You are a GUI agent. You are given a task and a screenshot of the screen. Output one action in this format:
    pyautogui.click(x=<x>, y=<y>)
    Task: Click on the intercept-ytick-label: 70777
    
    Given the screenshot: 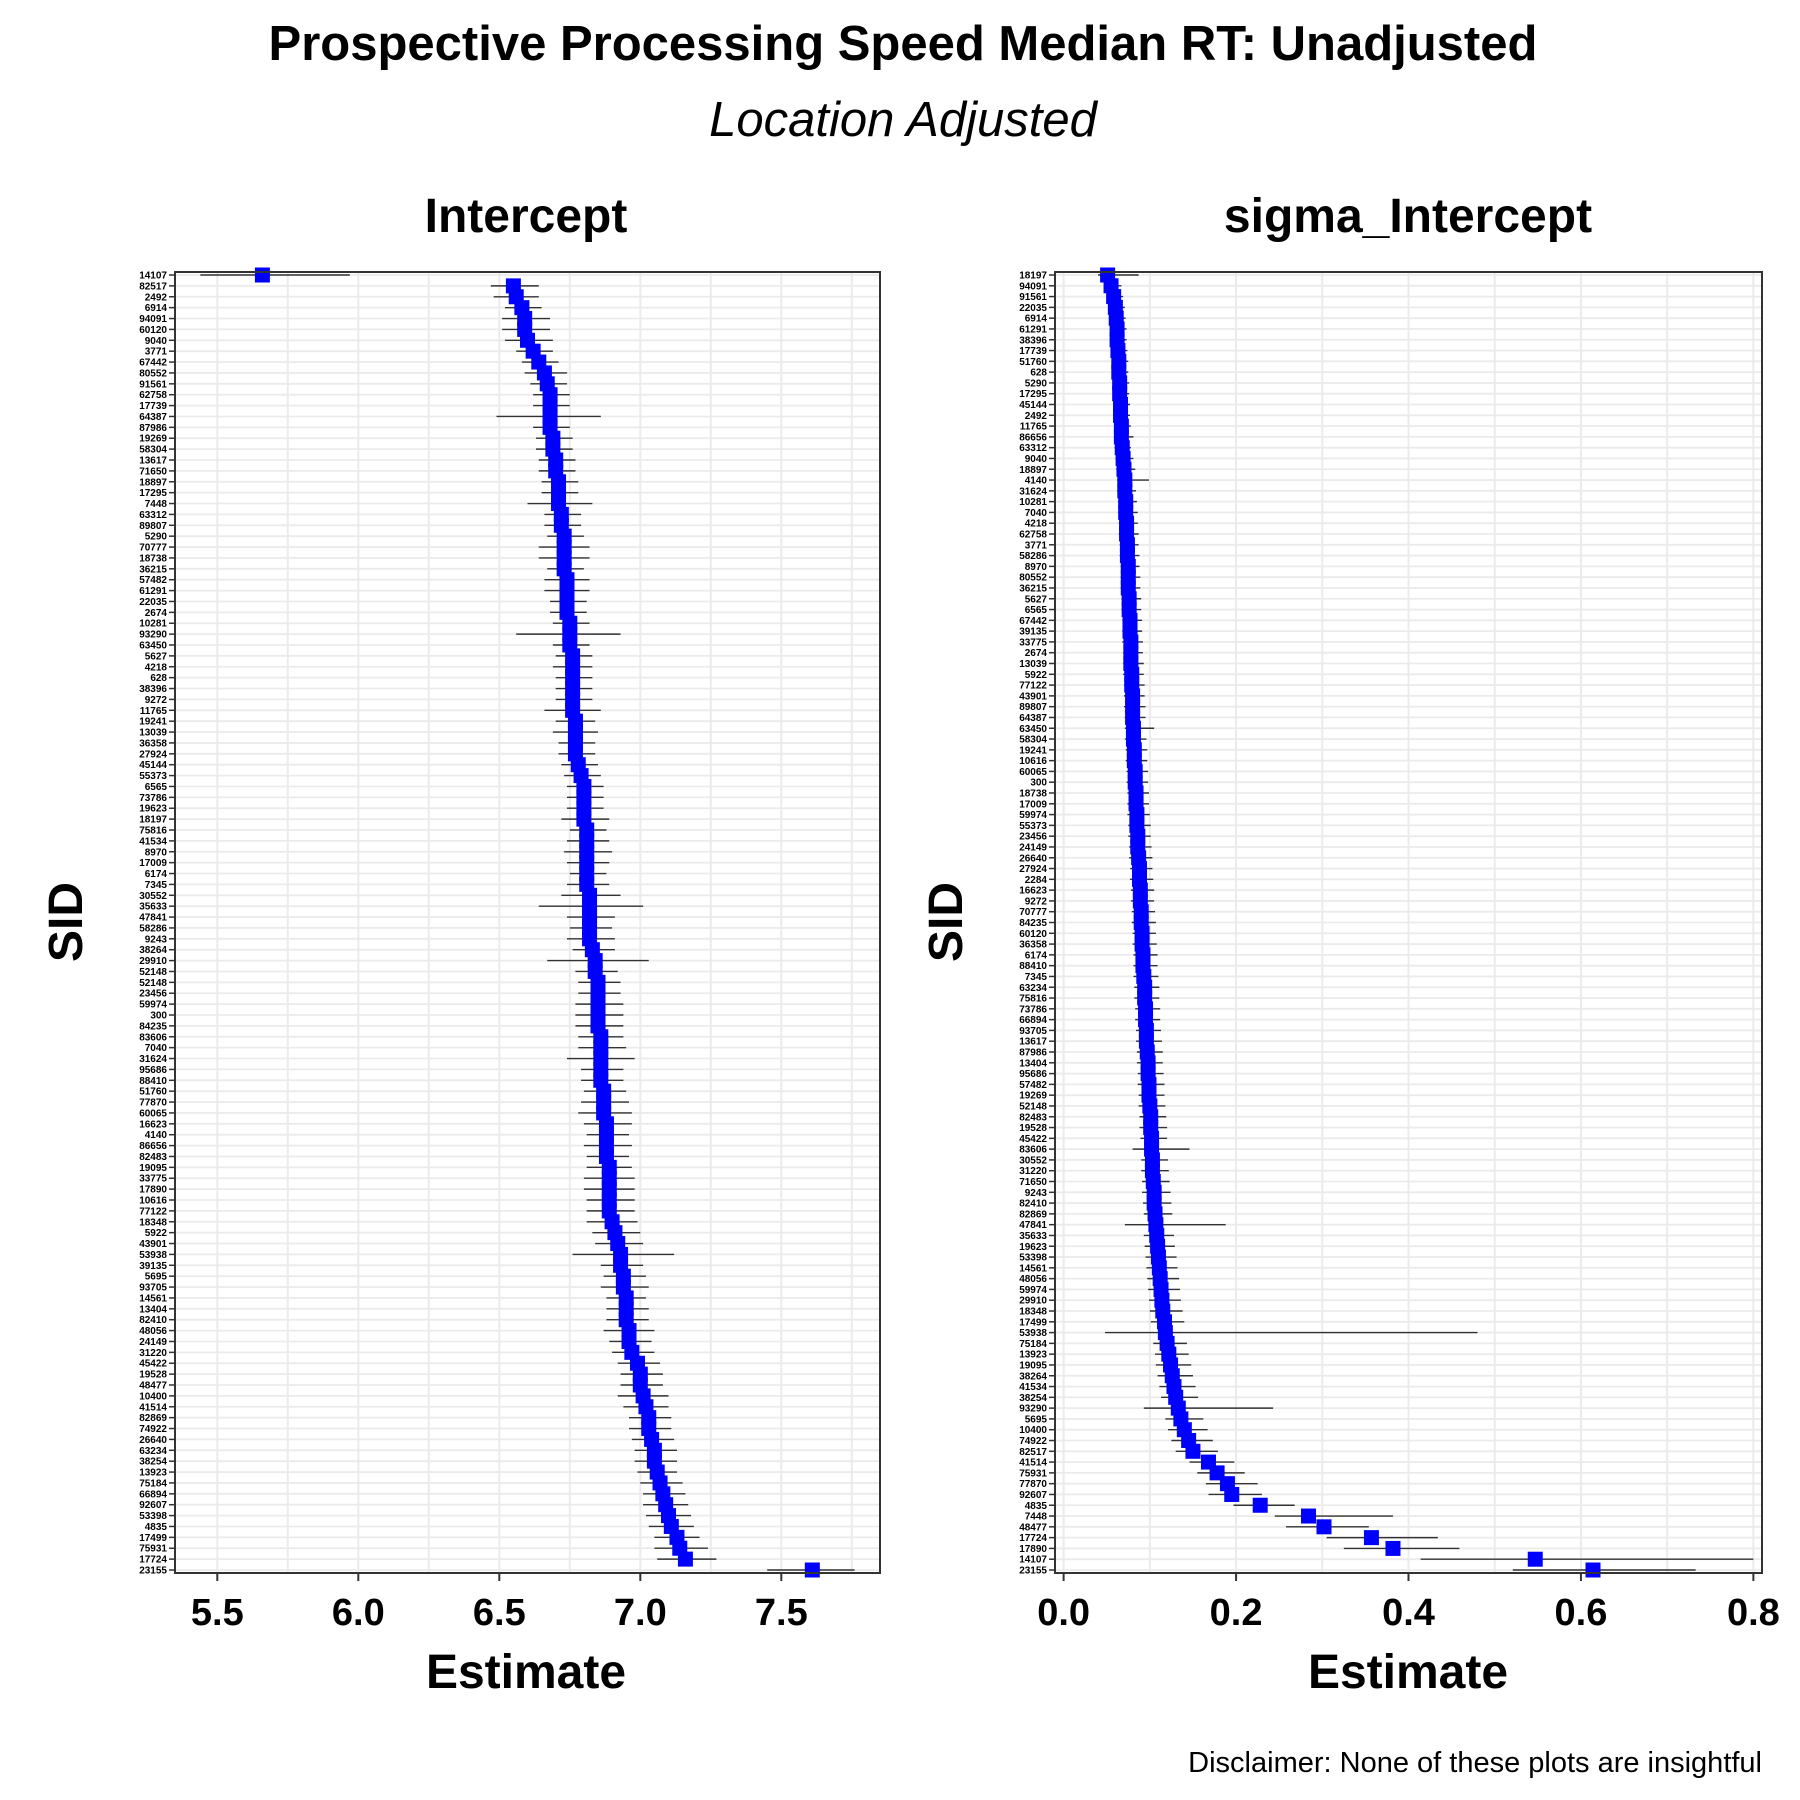 What is the action you would take?
    pyautogui.click(x=153, y=548)
    